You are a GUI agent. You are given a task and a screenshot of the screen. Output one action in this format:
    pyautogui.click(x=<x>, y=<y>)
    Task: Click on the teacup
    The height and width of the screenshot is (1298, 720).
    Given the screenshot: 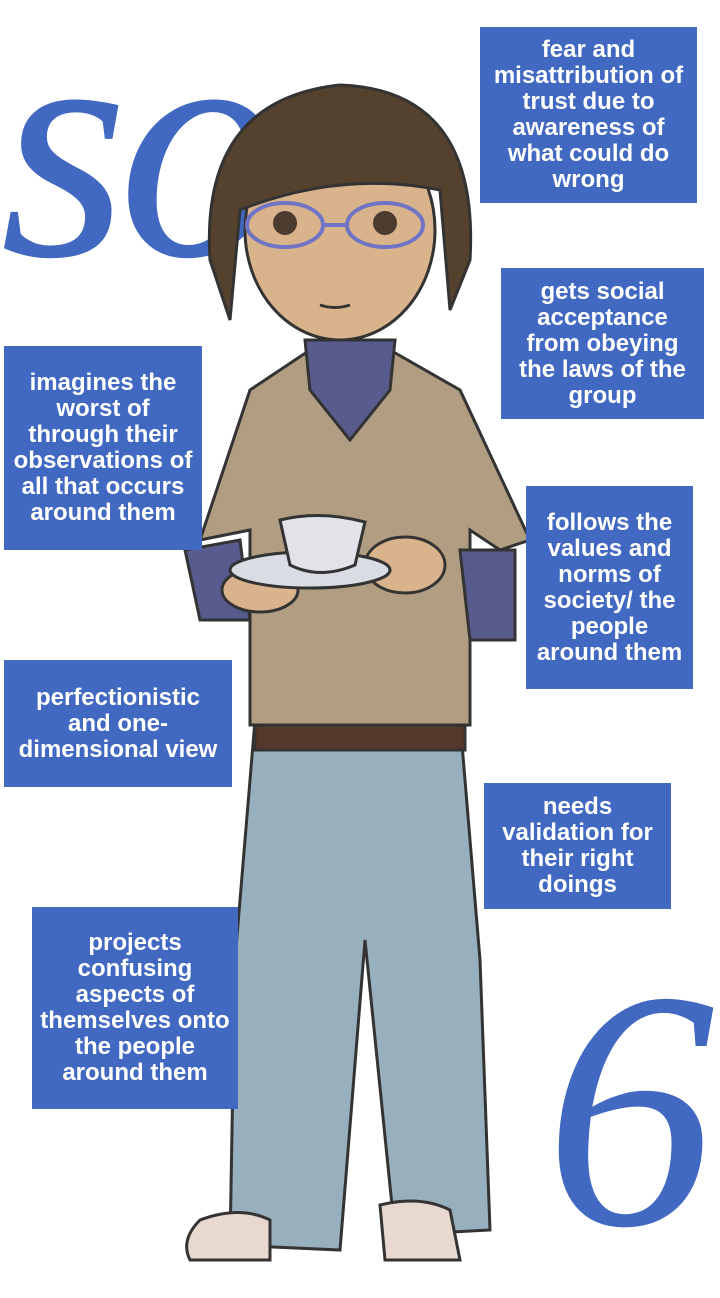 What is the action you would take?
    pyautogui.click(x=322, y=544)
    